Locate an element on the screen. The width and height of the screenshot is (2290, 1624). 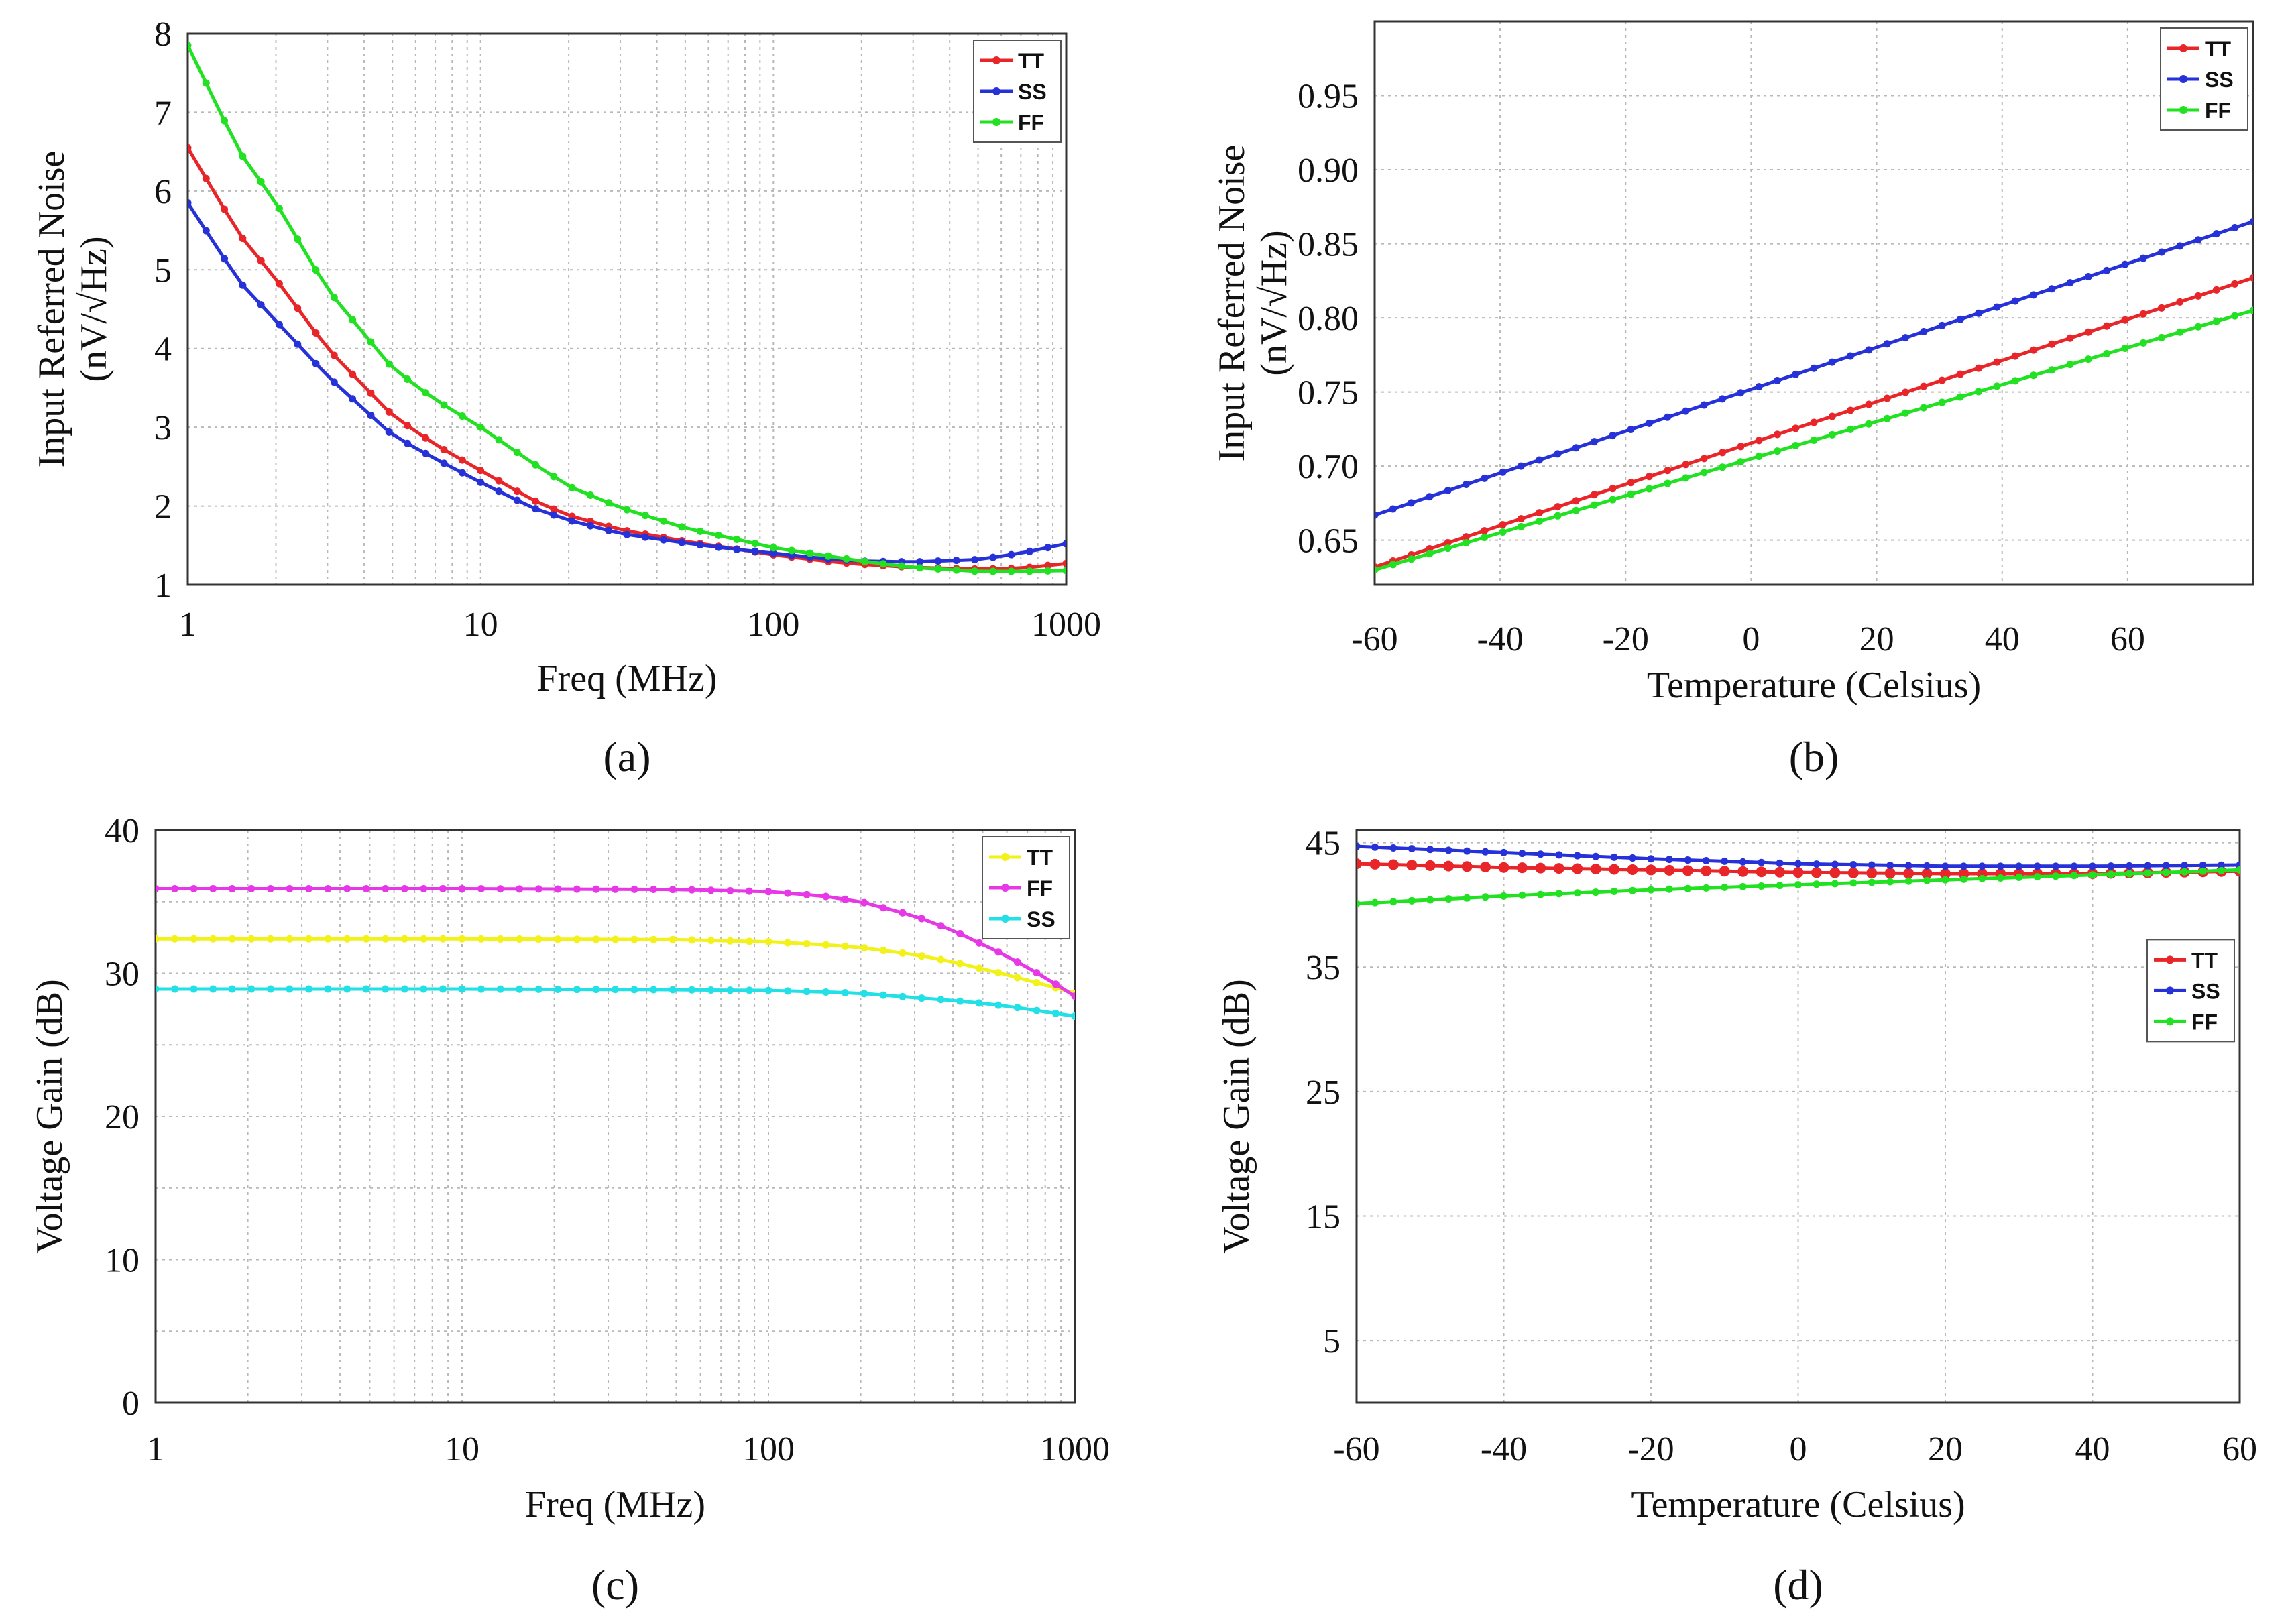
x-tick-label: 1 is located at coordinates (187, 624).